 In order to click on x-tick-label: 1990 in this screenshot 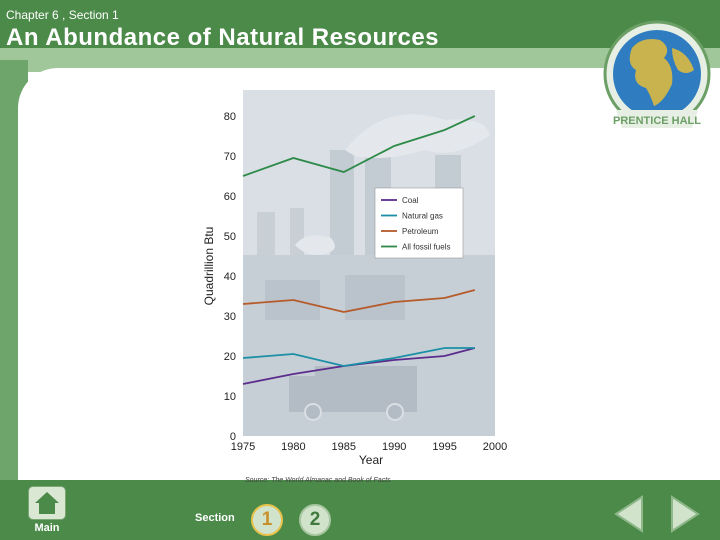, I will do `click(394, 447)`.